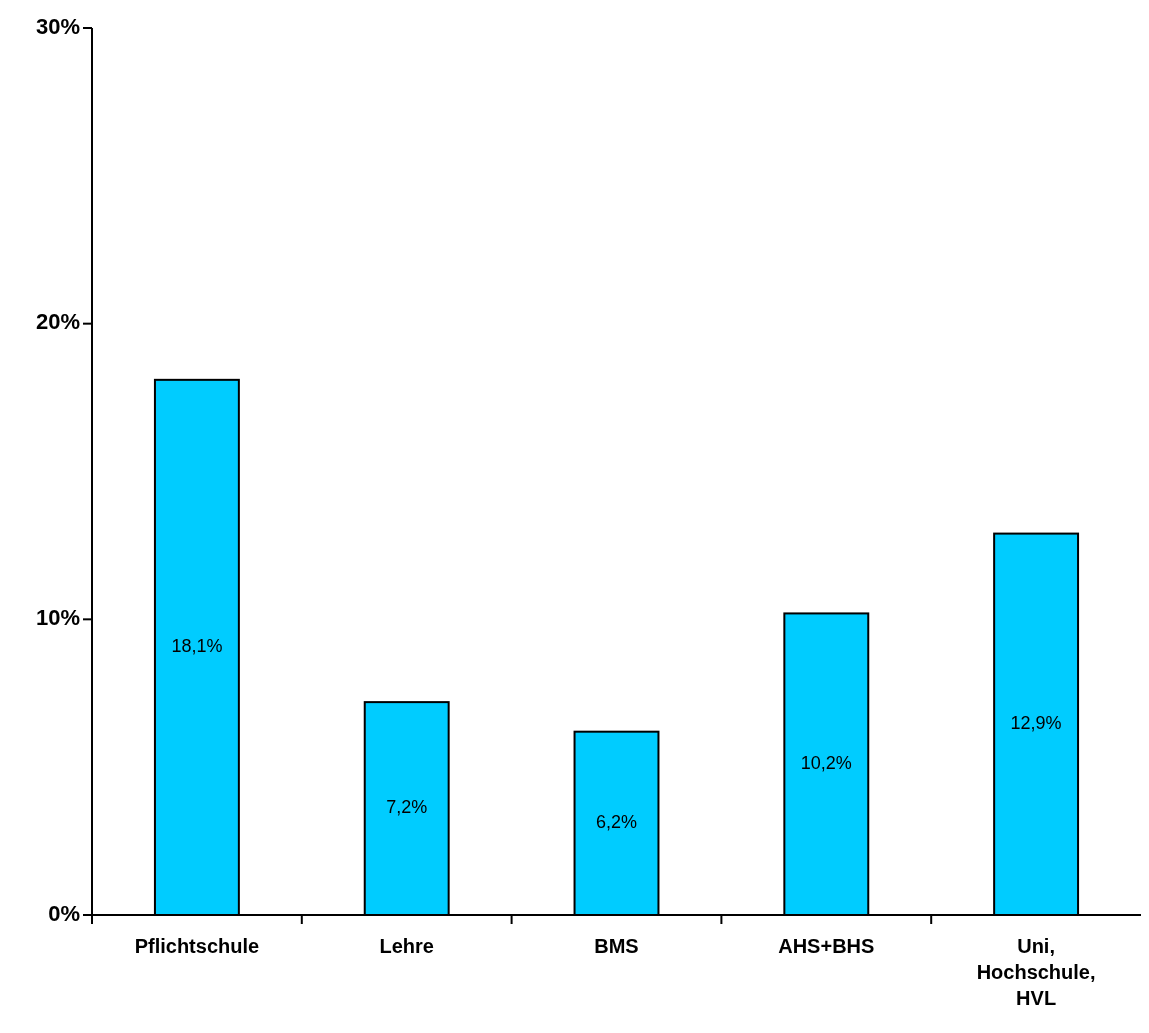  I want to click on data-label: 10,2%, so click(826, 762).